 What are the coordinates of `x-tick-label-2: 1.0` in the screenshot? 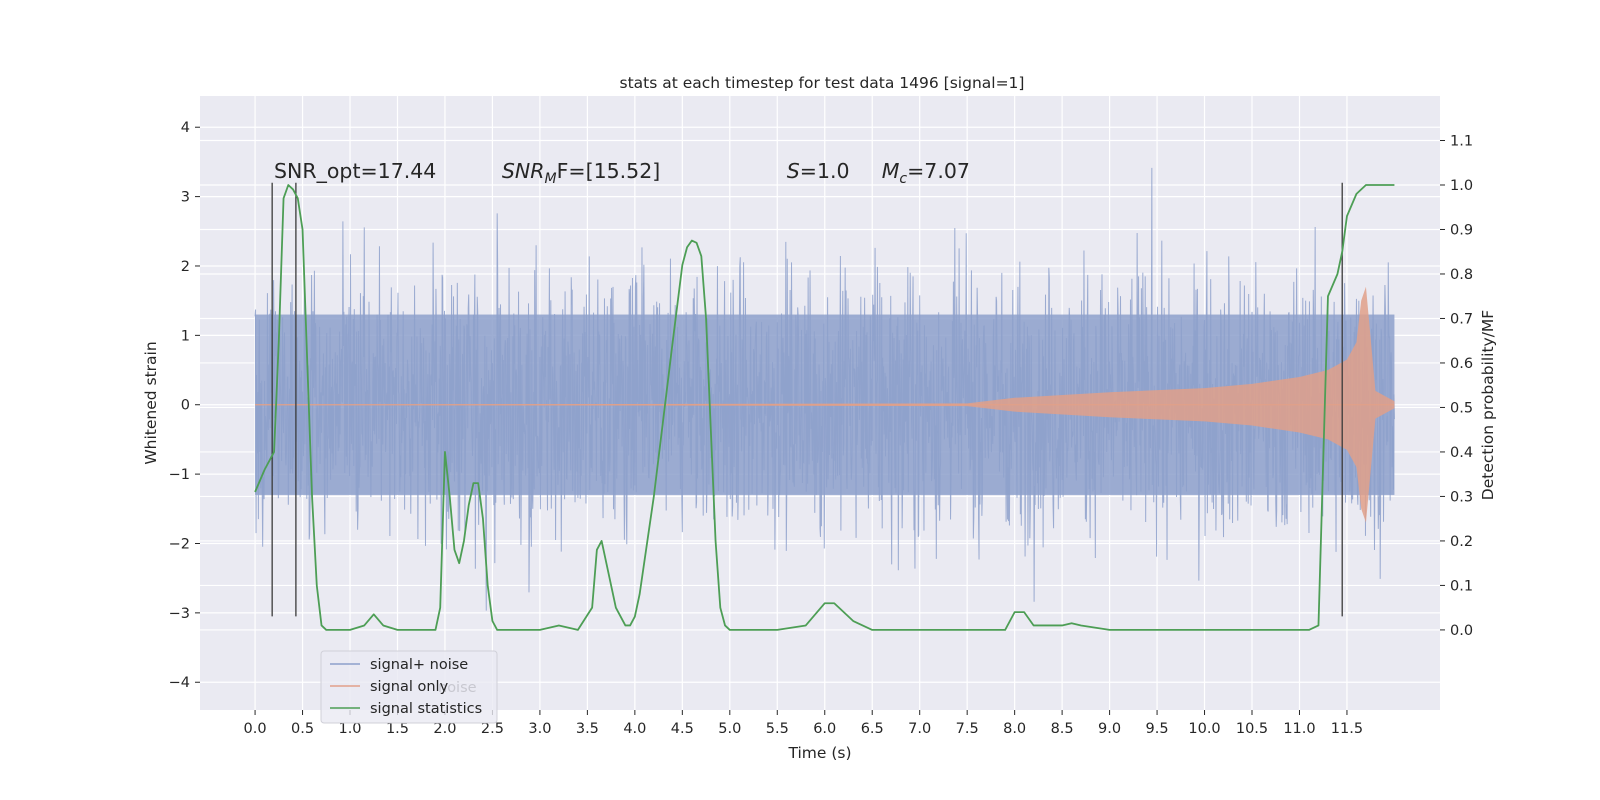 It's located at (349, 729).